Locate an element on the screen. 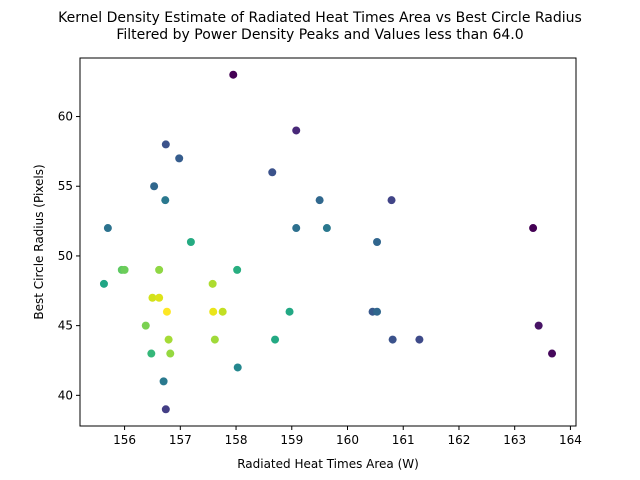  x-tick-label: 157 is located at coordinates (180, 440).